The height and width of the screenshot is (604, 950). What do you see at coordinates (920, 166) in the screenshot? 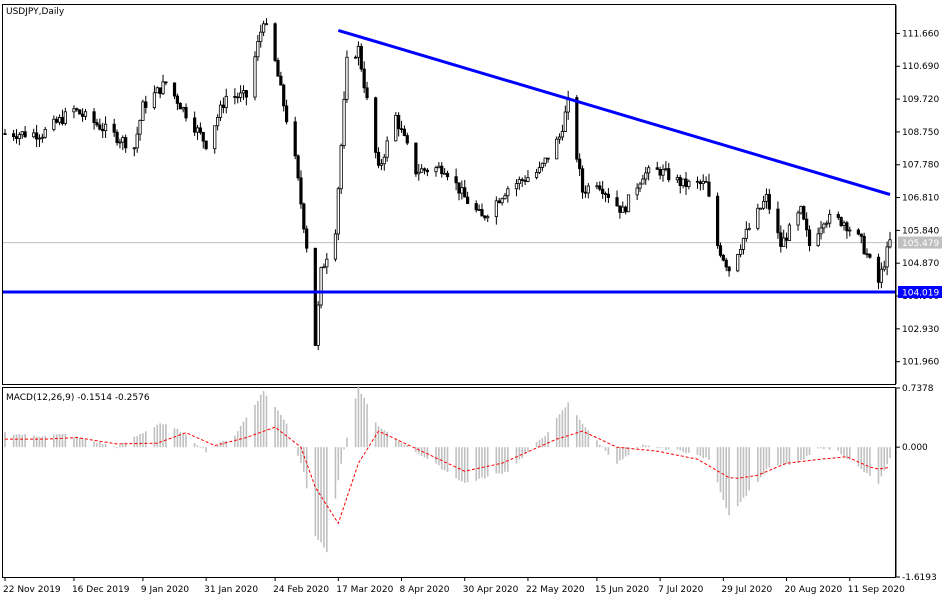
I see `price-tick-label: 107.780` at bounding box center [920, 166].